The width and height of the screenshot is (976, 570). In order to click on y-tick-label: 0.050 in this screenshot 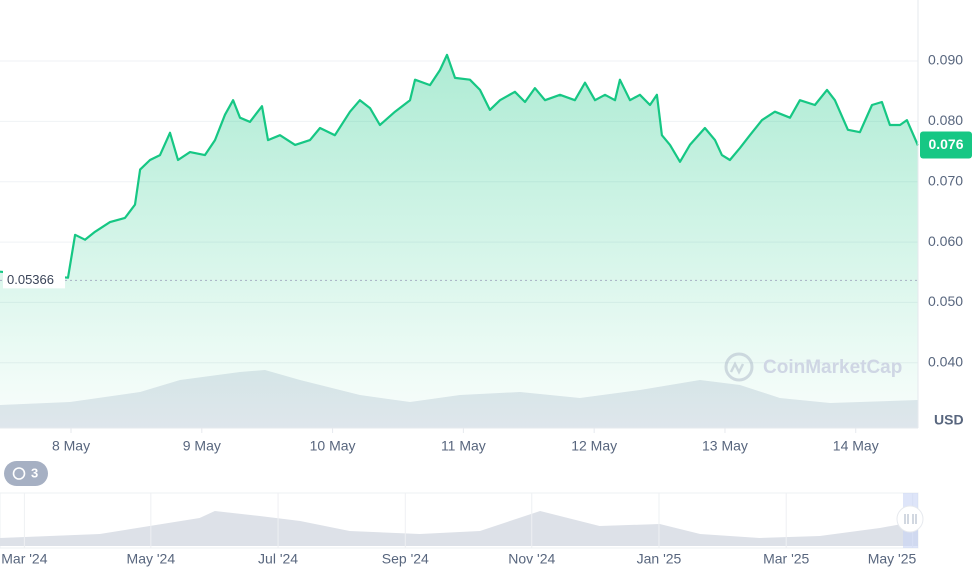, I will do `click(945, 301)`.